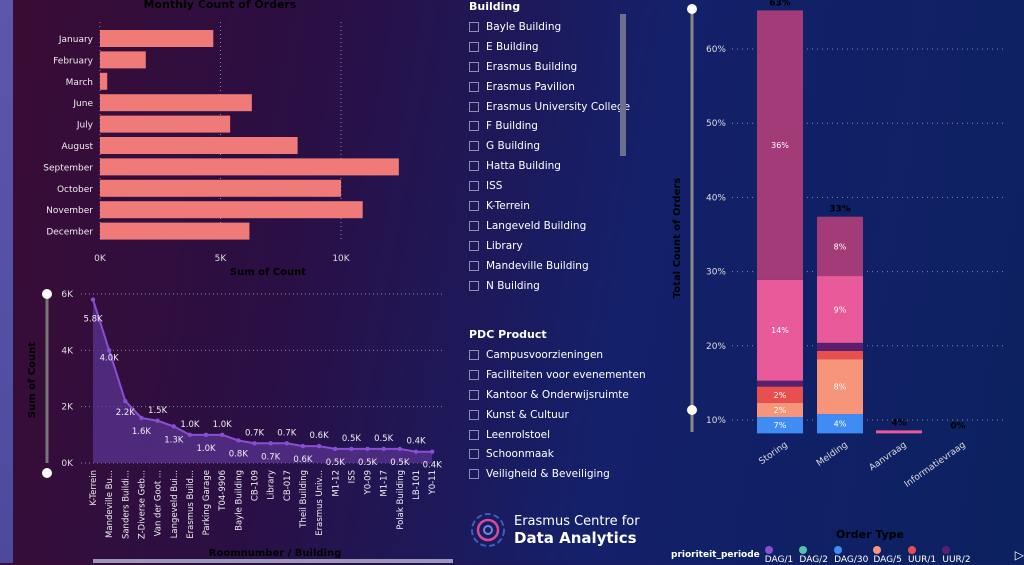 The image size is (1024, 565). I want to click on x-axis-title: Sum of Count, so click(268, 272).